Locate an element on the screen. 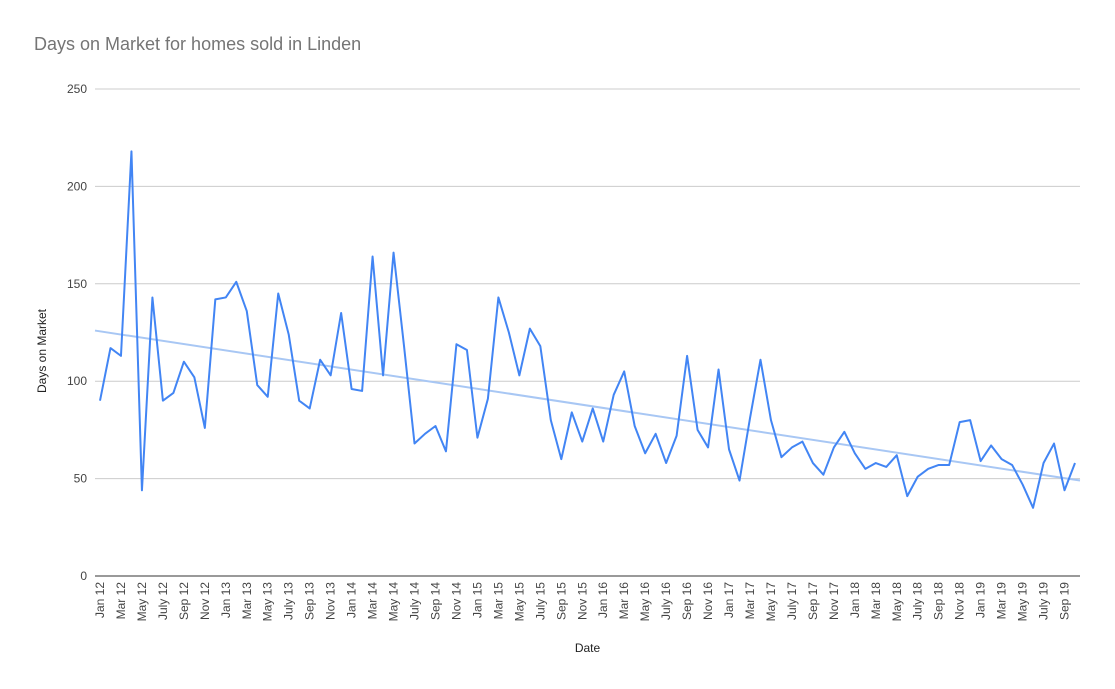 This screenshot has width=1115, height=689. x-tick-label: Nov 14 is located at coordinates (456, 601).